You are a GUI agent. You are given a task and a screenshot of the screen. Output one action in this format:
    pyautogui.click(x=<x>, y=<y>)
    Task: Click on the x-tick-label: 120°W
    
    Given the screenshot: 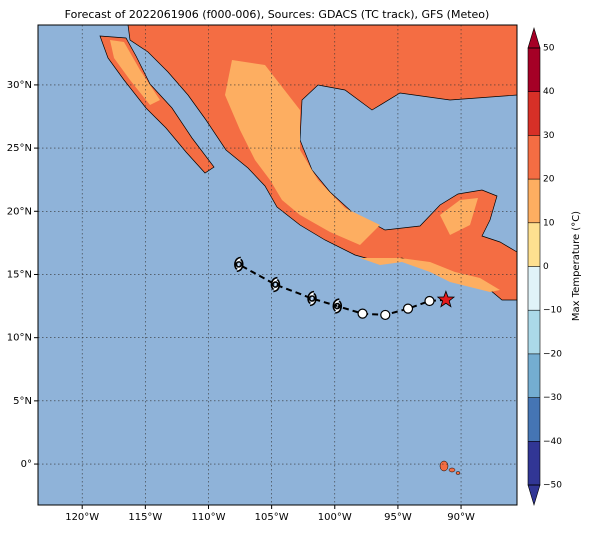 What is the action you would take?
    pyautogui.click(x=82, y=517)
    